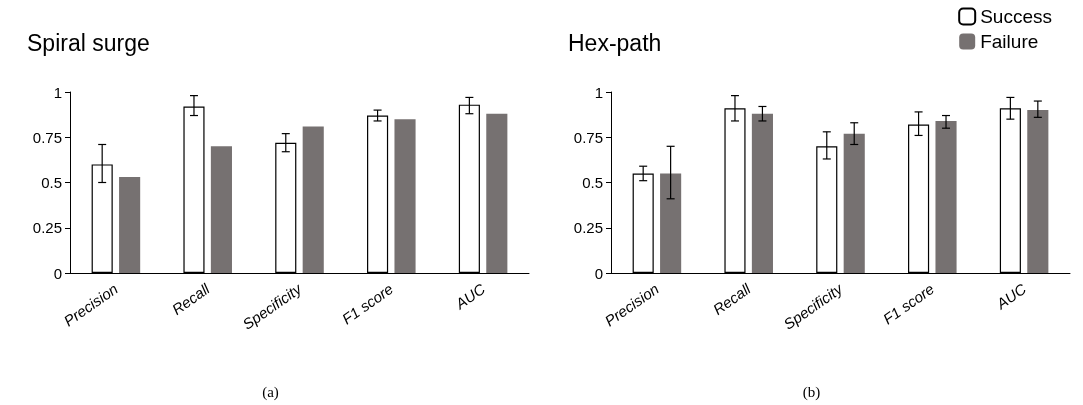 The height and width of the screenshot is (405, 1083). Describe the element at coordinates (615, 42) in the screenshot. I see `chart-title: Hex-path` at that location.